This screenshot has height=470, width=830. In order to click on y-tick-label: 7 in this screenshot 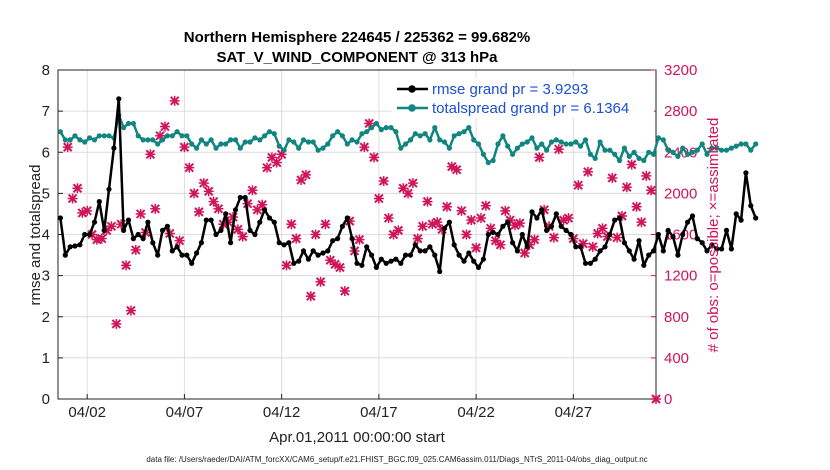, I will do `click(46, 111)`.